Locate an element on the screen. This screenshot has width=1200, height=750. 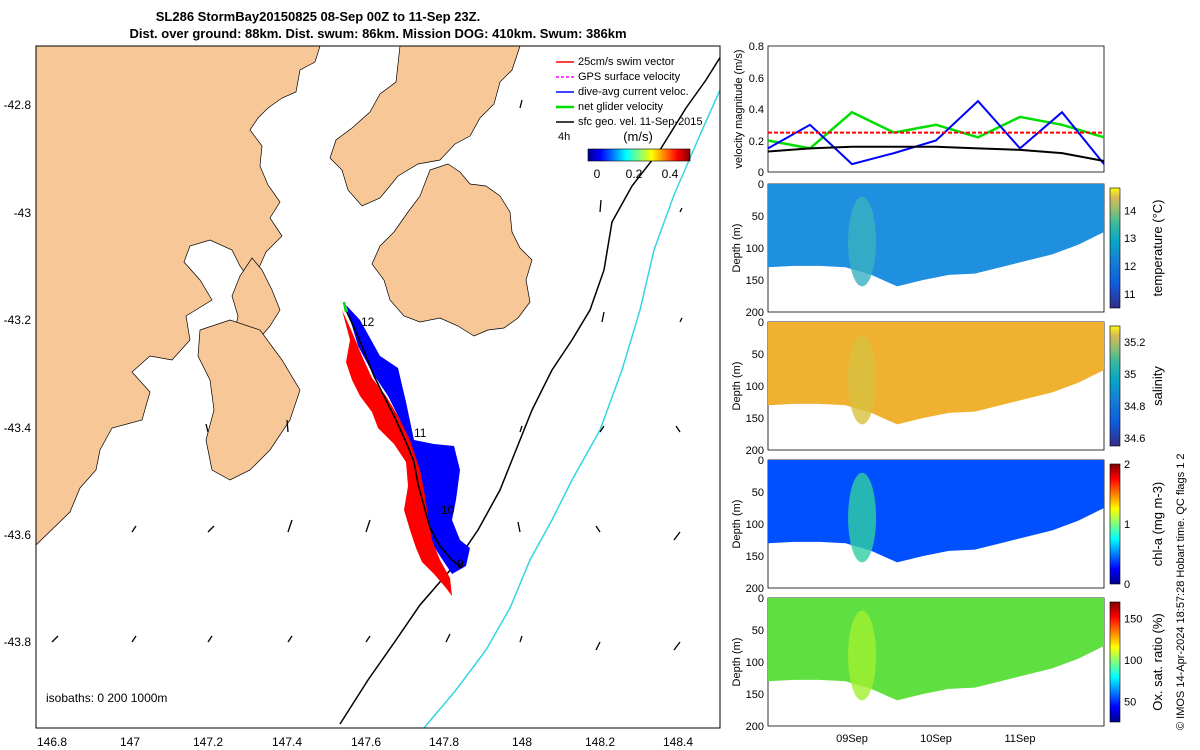
map-x-tick: 148.4 is located at coordinates (678, 742).